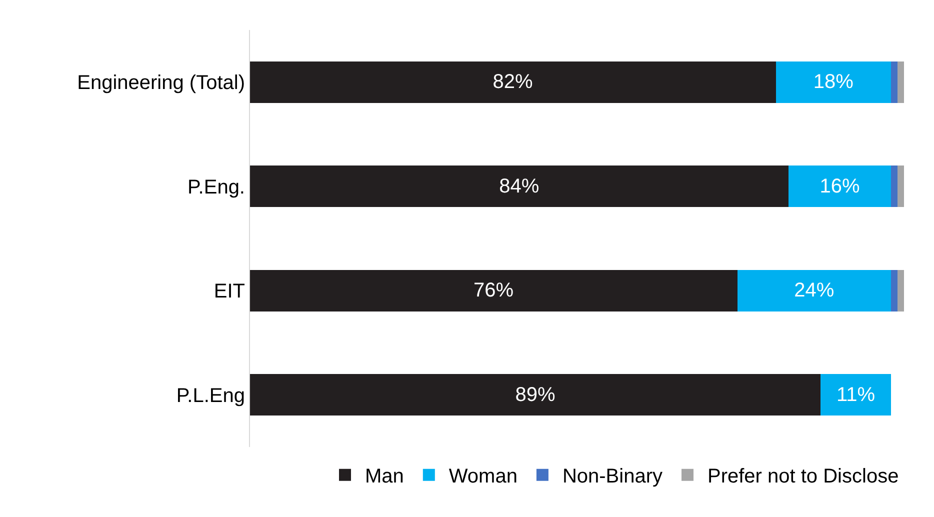 This screenshot has width=934, height=517. I want to click on y-tick-label: P.L.Eng, so click(210, 395).